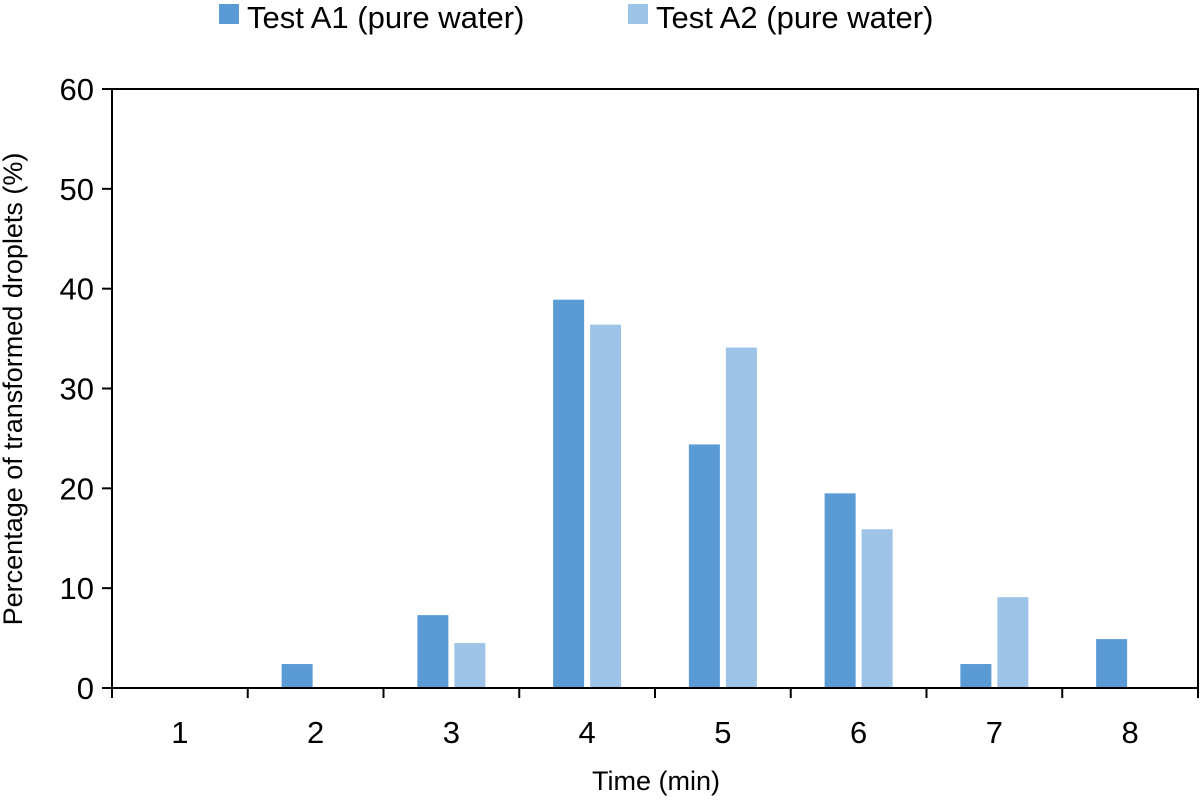 The height and width of the screenshot is (800, 1200). What do you see at coordinates (77, 89) in the screenshot?
I see `y-tick-label: 60` at bounding box center [77, 89].